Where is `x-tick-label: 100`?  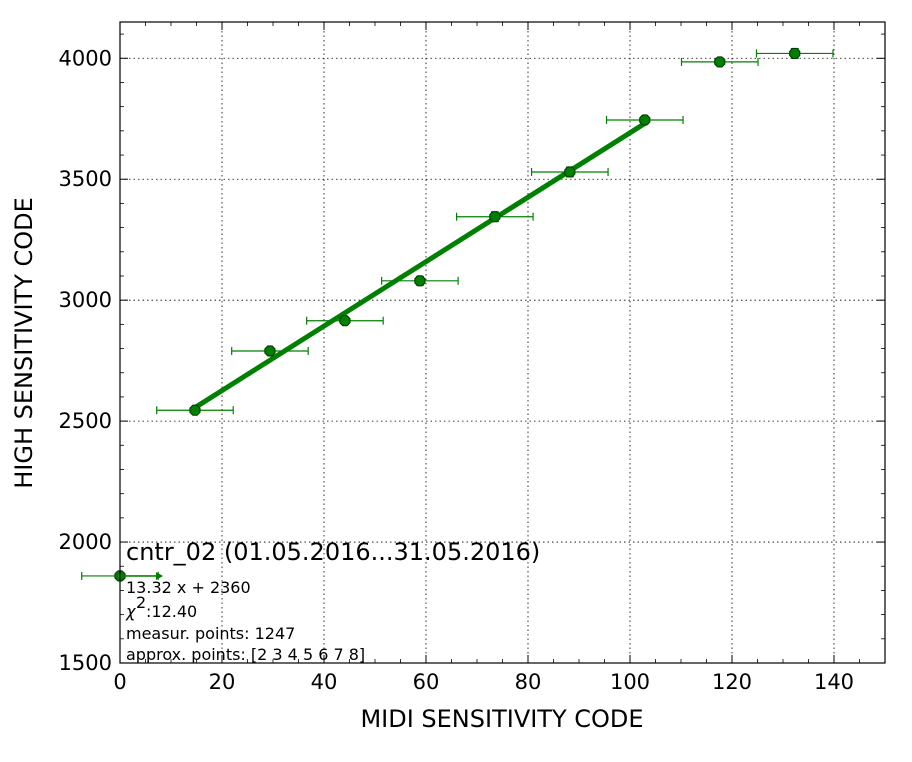
x-tick-label: 100 is located at coordinates (630, 682).